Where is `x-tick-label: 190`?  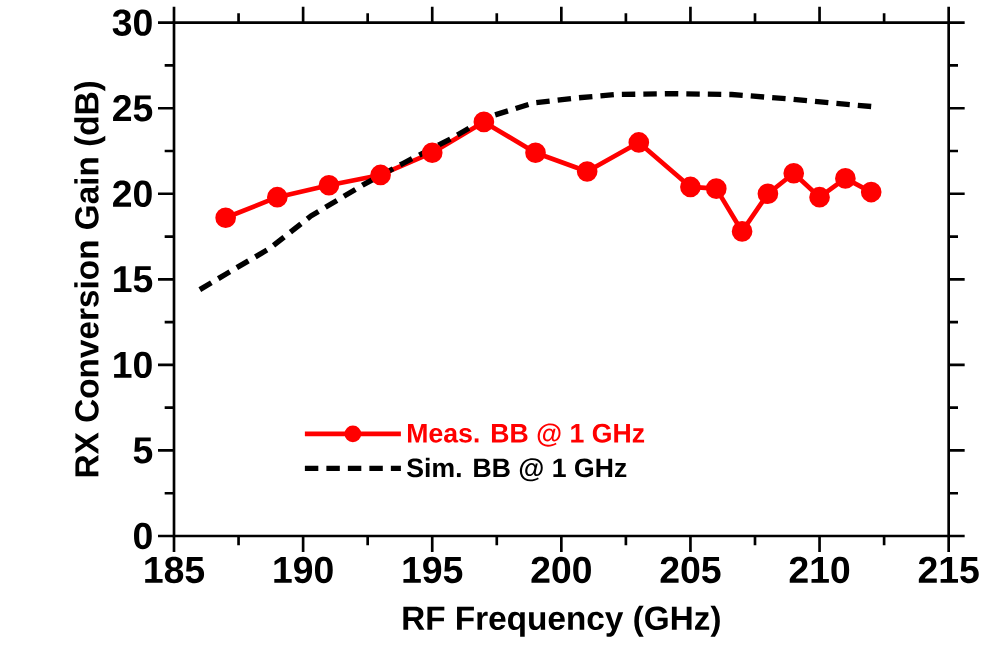 x-tick-label: 190 is located at coordinates (303, 570).